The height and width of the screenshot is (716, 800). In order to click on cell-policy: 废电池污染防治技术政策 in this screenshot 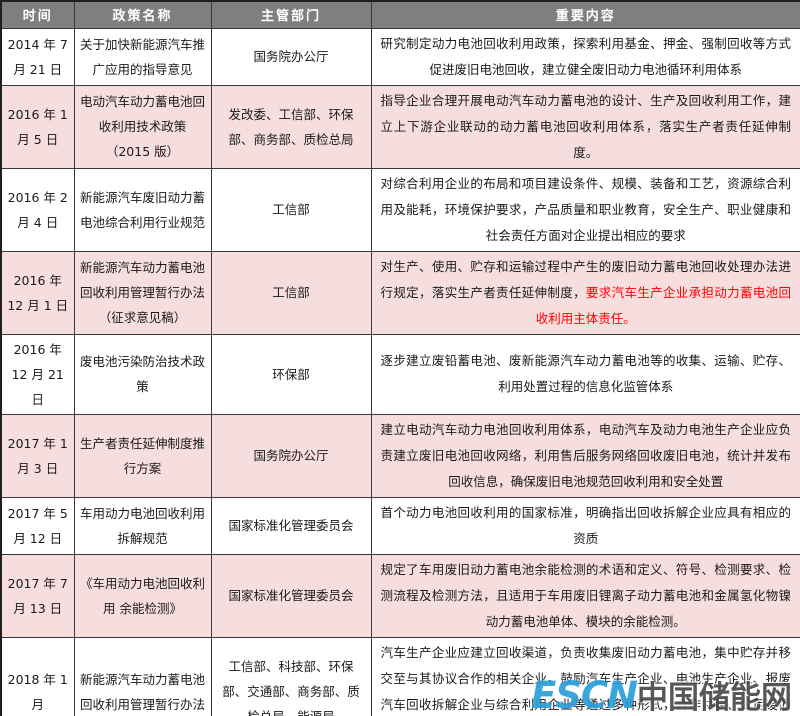, I will do `click(142, 374)`.